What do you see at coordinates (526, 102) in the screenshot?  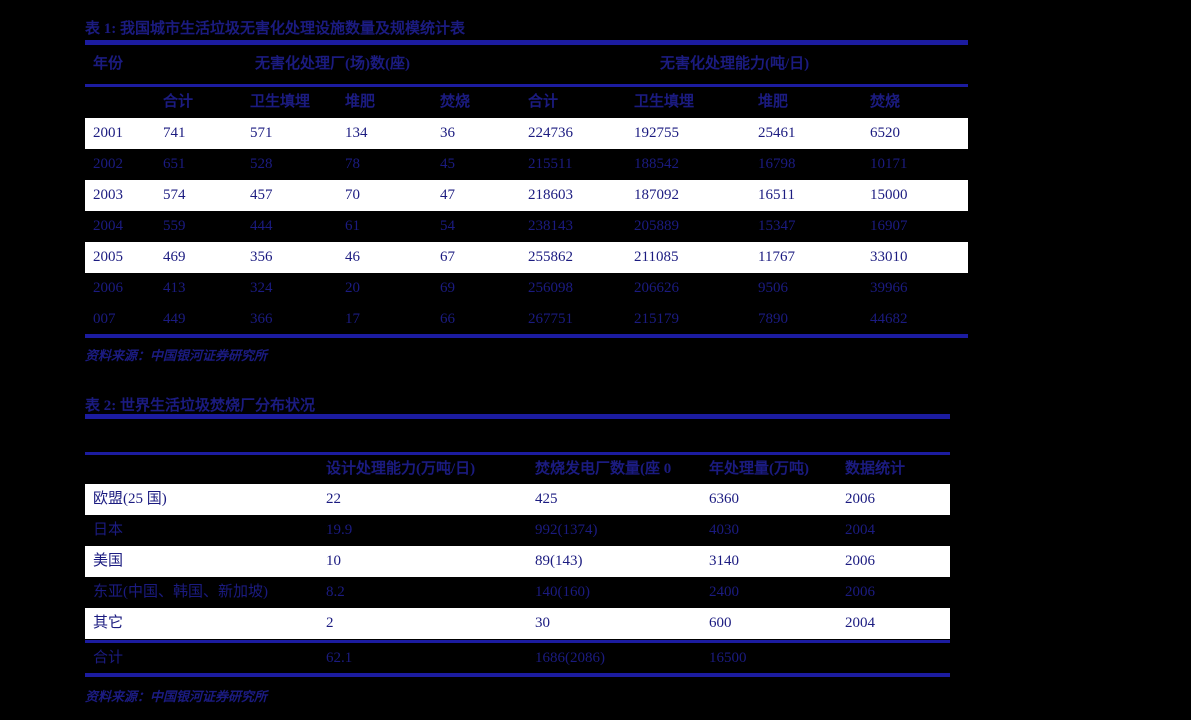 I see `table1-subheader-row: 合计 卫生填埋 堆肥 焚烧 合计 卫生填埋 堆肥 焚烧` at bounding box center [526, 102].